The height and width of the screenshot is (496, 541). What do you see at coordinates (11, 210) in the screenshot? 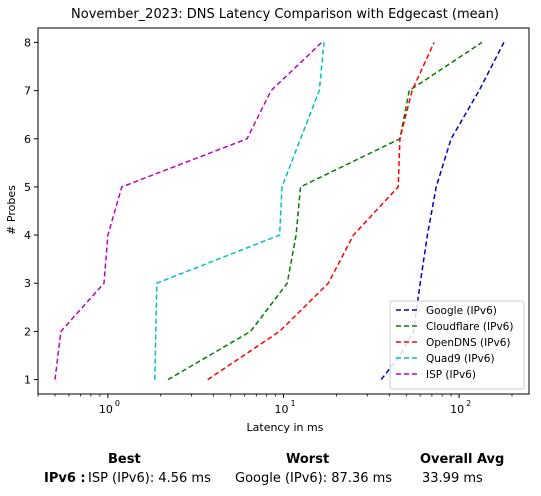
I see `y-axis-label: # Probes` at bounding box center [11, 210].